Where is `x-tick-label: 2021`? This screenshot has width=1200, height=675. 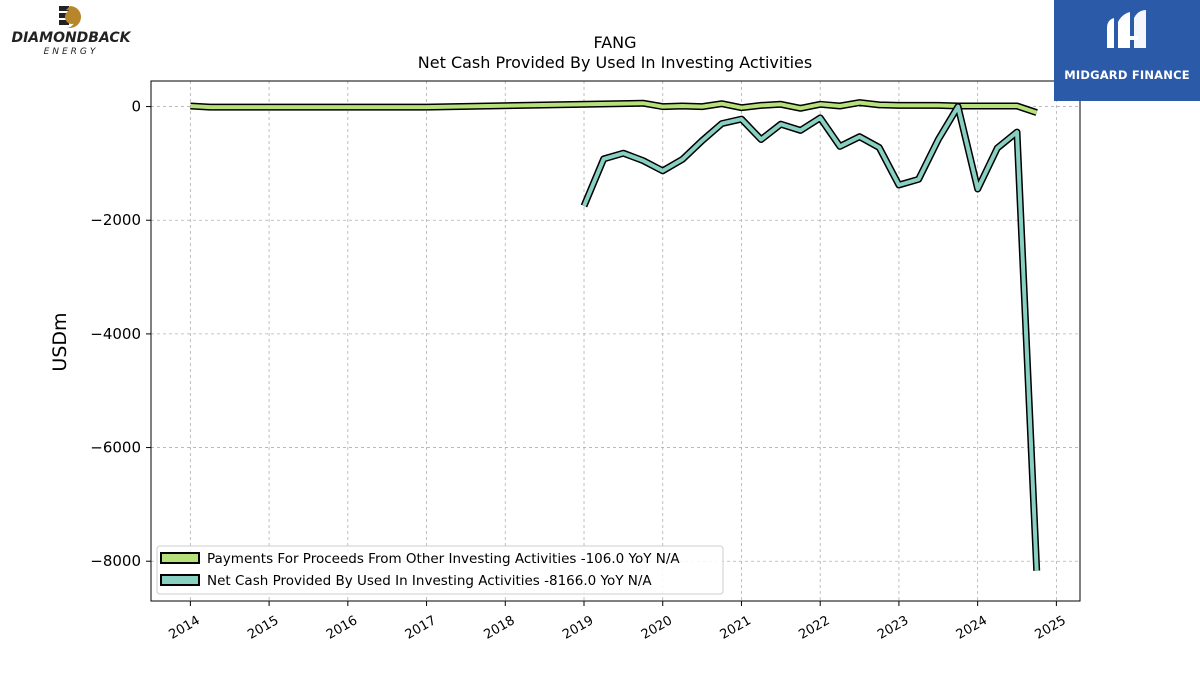
x-tick-label: 2021 is located at coordinates (736, 628).